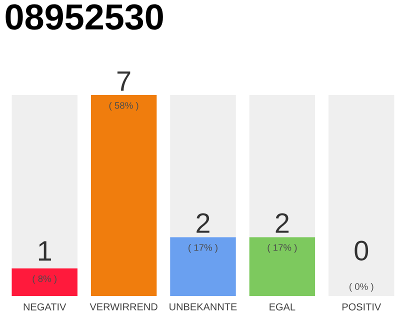 The image size is (410, 320). Describe the element at coordinates (123, 106) in the screenshot. I see `data-label: ( 58% )` at that location.